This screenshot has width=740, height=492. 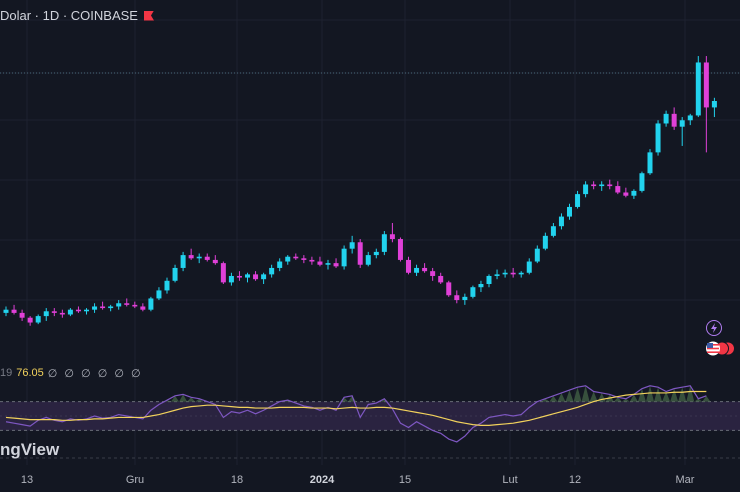 What do you see at coordinates (322, 480) in the screenshot?
I see `x-tick-label: 2024` at bounding box center [322, 480].